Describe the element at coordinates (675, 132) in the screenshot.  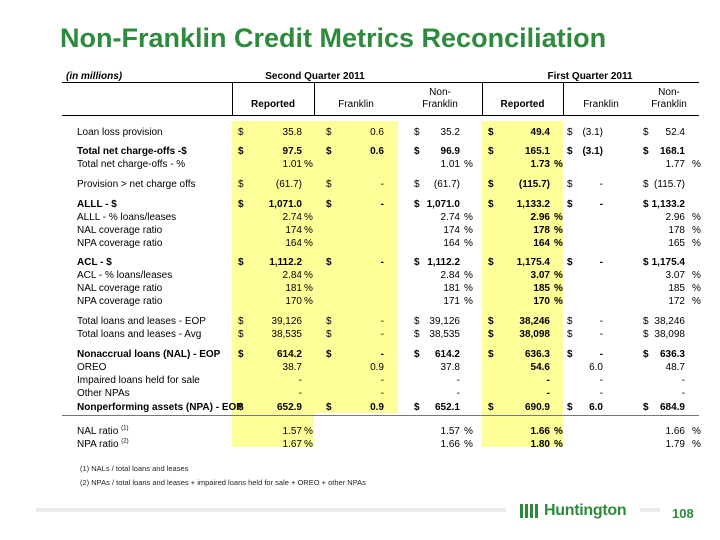
I see `cell-value: 52.4` at that location.